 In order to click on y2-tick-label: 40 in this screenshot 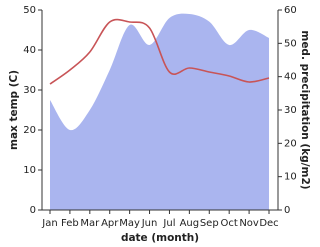, I will do `click(290, 77)`.